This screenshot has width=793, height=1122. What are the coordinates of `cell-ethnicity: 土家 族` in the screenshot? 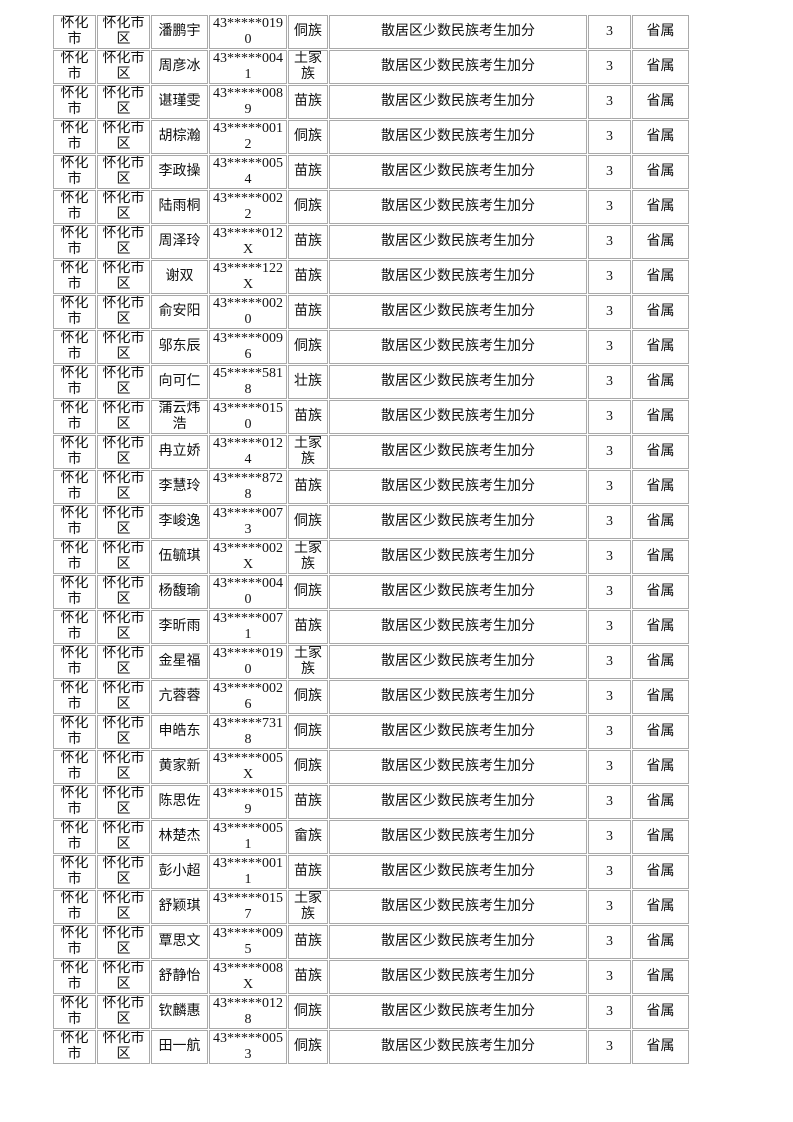 It's located at (308, 67).